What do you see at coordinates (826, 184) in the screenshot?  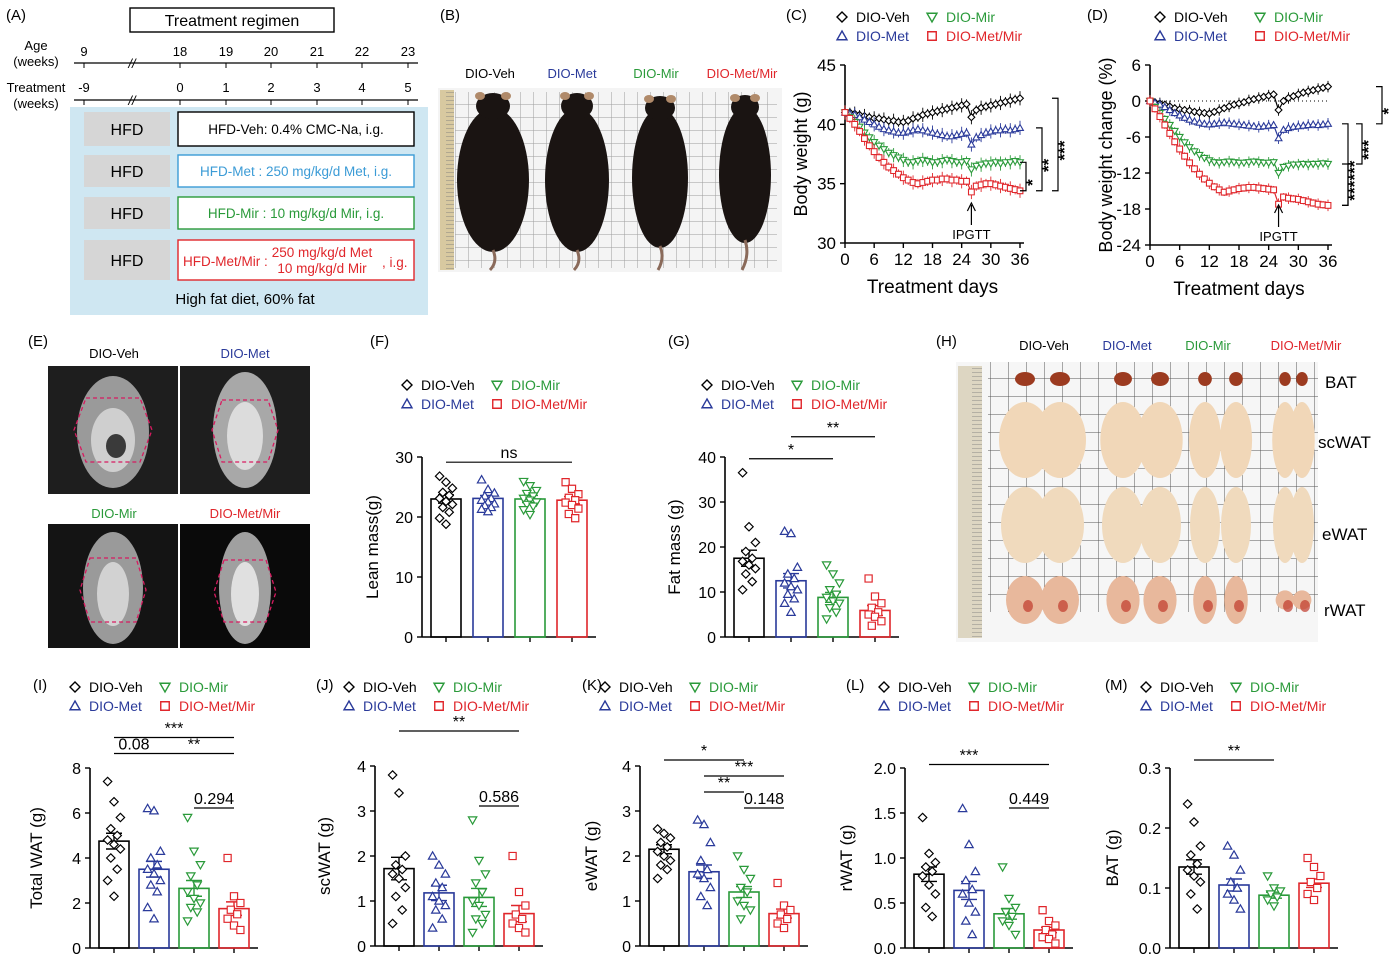 I see `y-tick-label: 35` at bounding box center [826, 184].